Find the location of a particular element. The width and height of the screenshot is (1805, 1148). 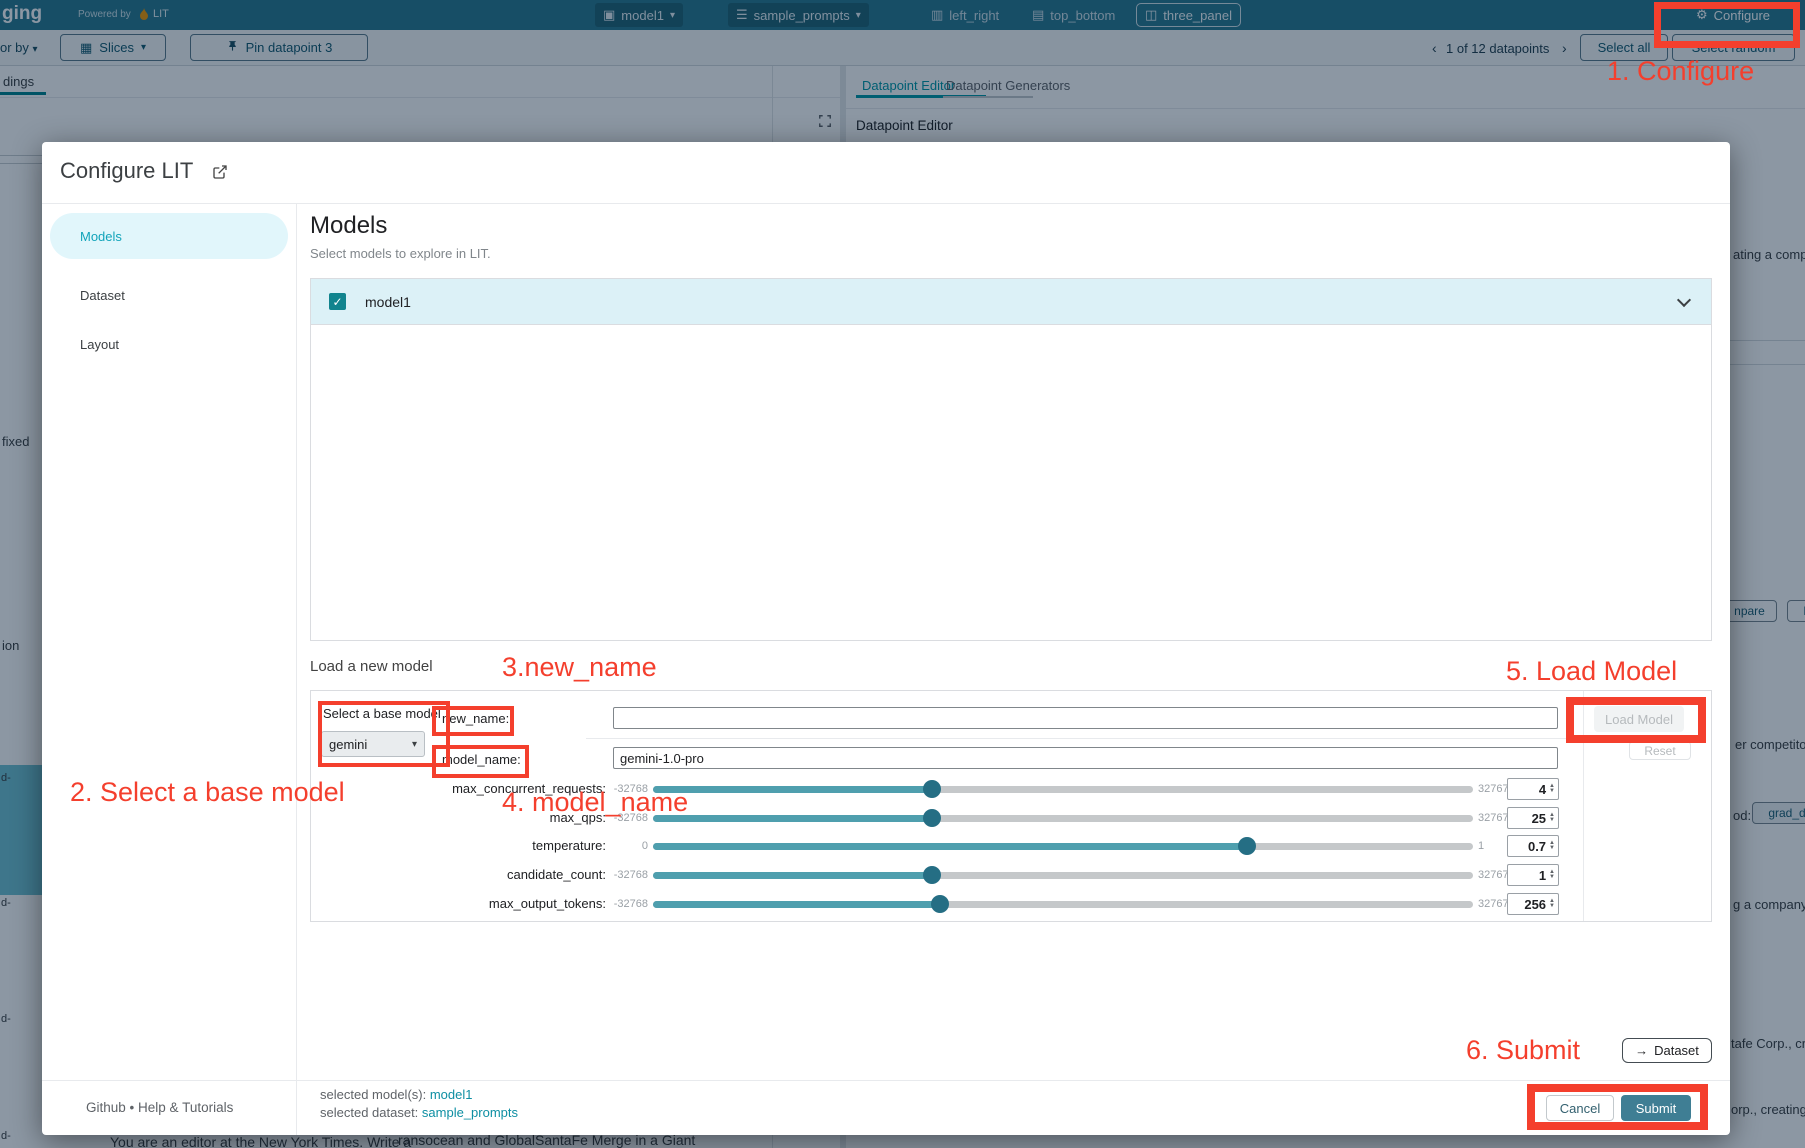

layout-grid-icon: ◫ is located at coordinates (1151, 14).